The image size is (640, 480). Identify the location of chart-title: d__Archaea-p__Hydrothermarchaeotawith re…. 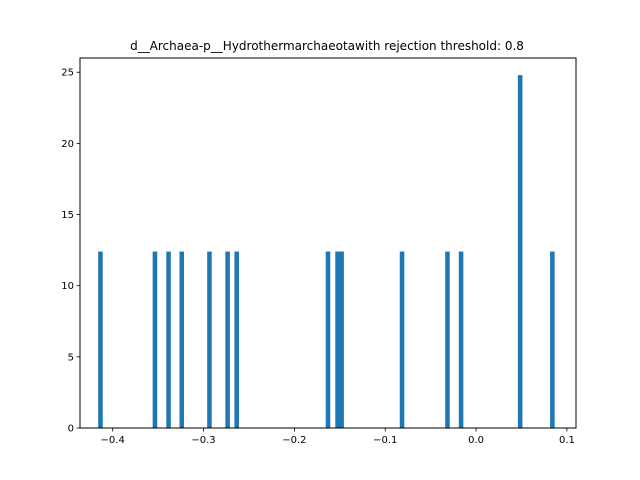
(327, 46).